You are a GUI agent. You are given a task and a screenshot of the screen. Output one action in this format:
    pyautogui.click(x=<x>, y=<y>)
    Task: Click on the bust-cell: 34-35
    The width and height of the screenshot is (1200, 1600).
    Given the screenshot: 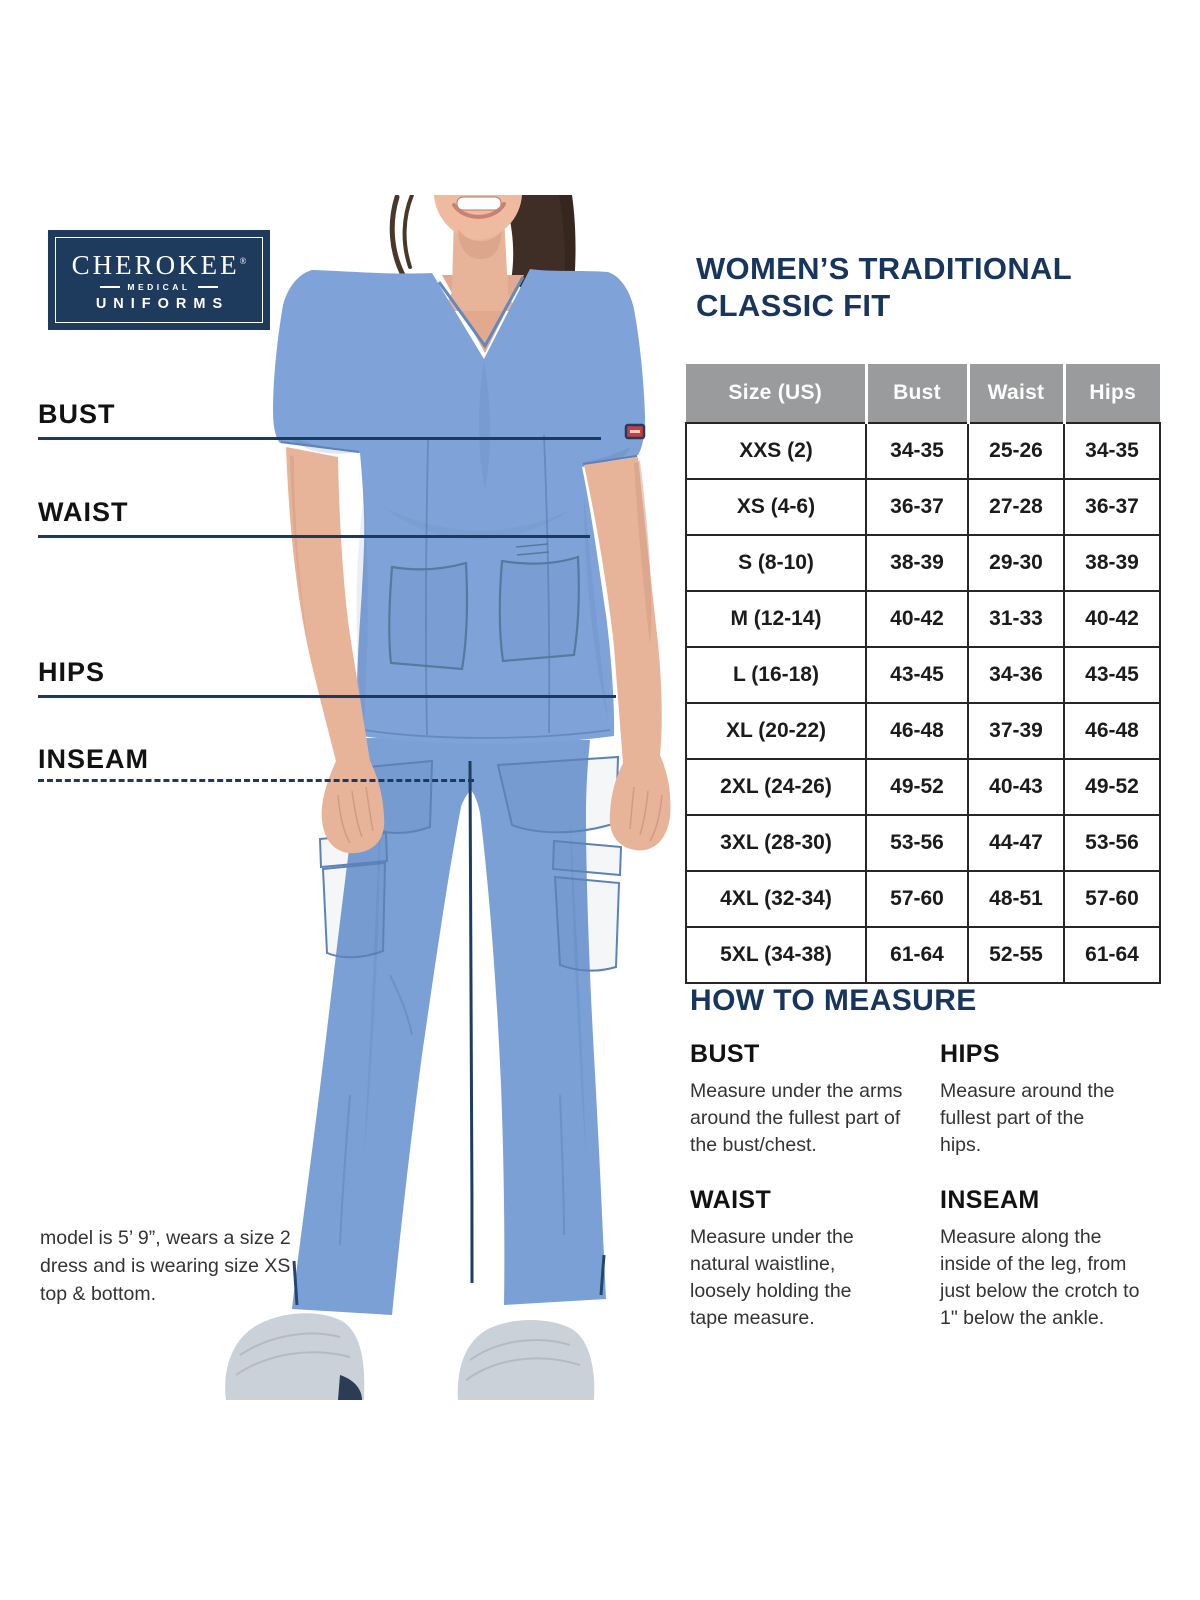 What is the action you would take?
    pyautogui.click(x=917, y=451)
    